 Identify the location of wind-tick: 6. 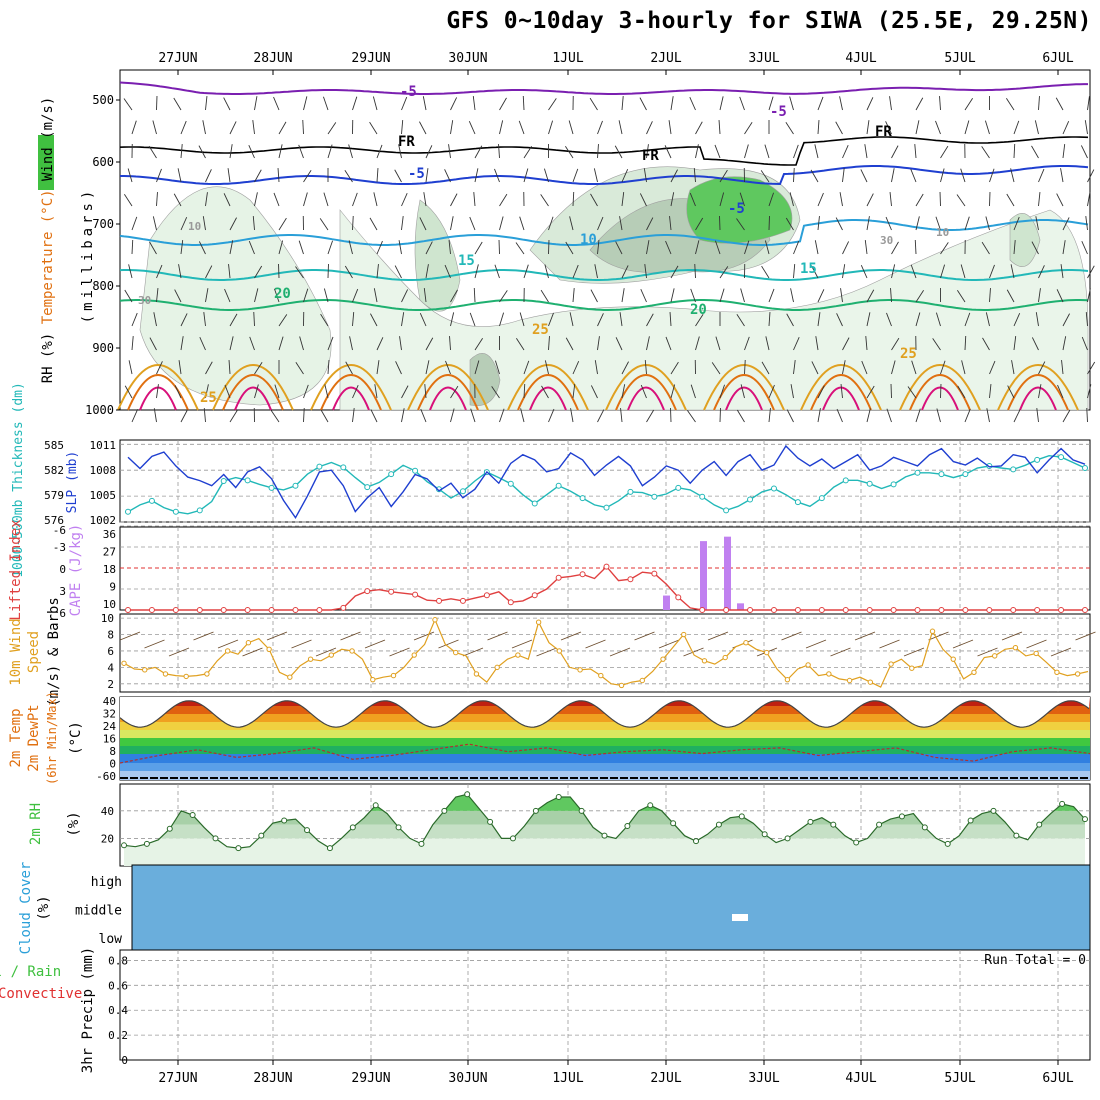
(110, 651).